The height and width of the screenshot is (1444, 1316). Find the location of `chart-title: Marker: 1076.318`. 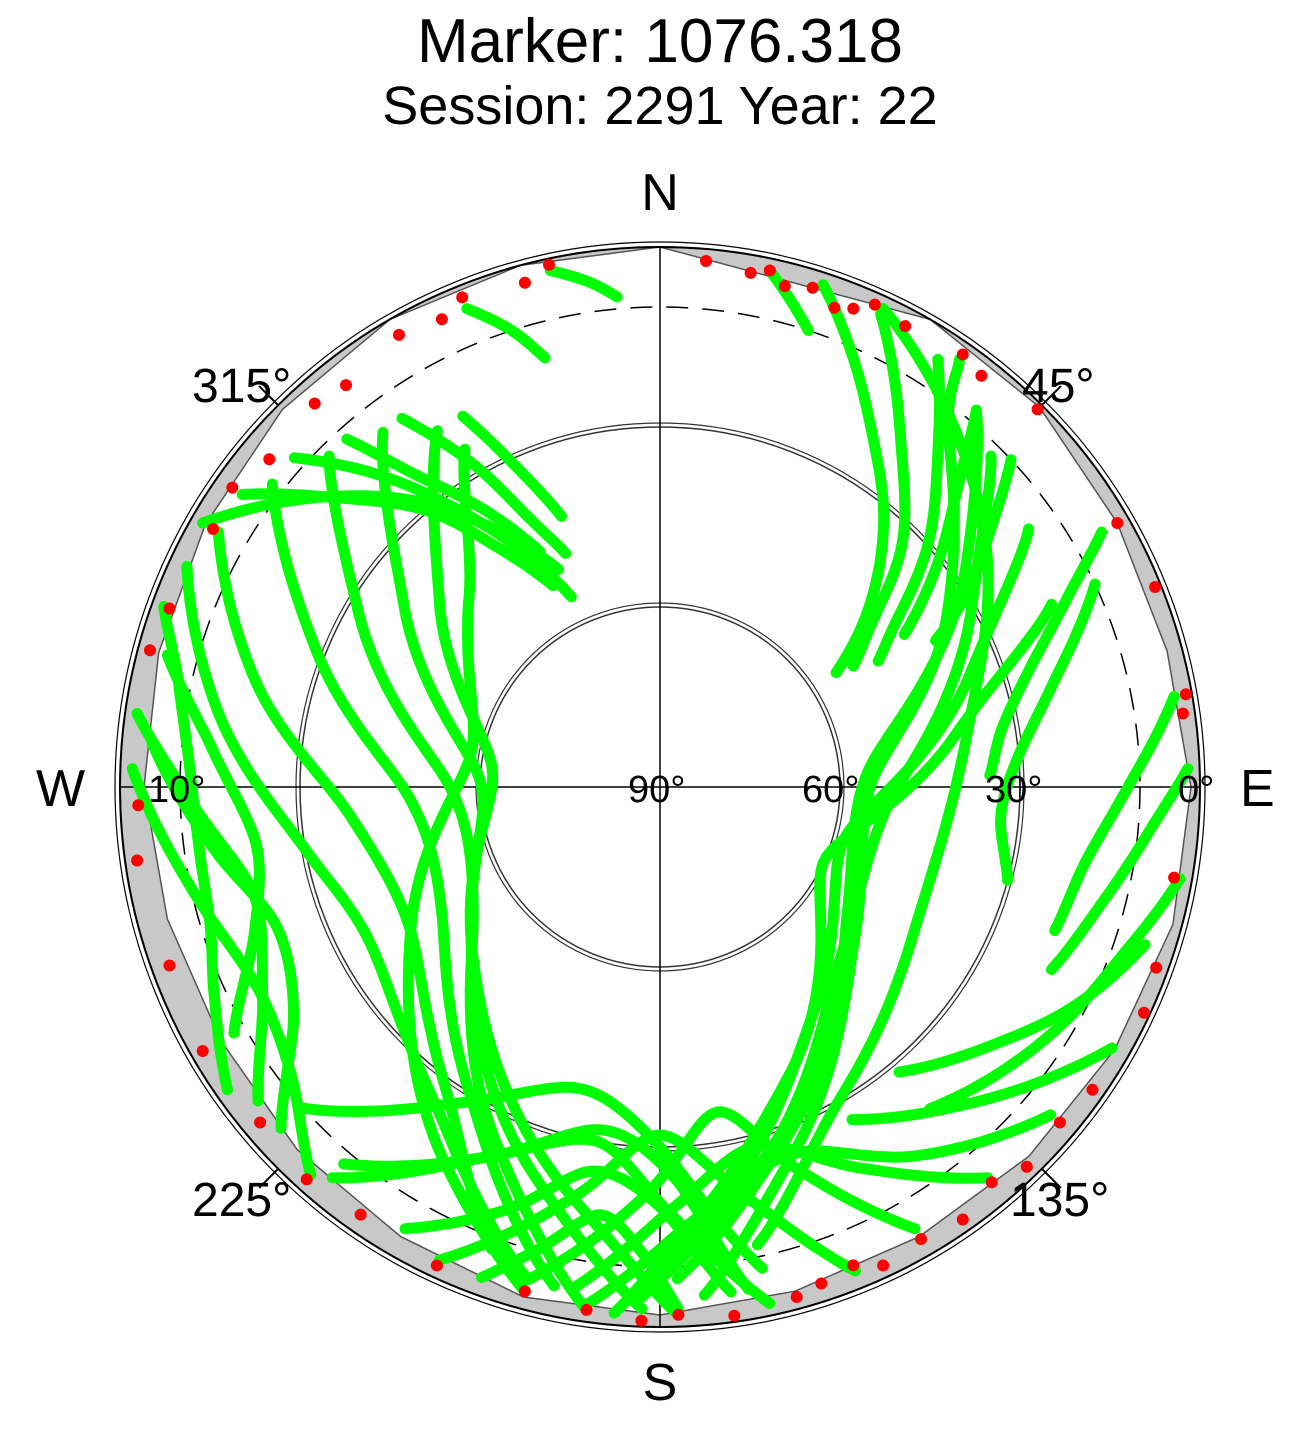

chart-title: Marker: 1076.318 is located at coordinates (660, 41).